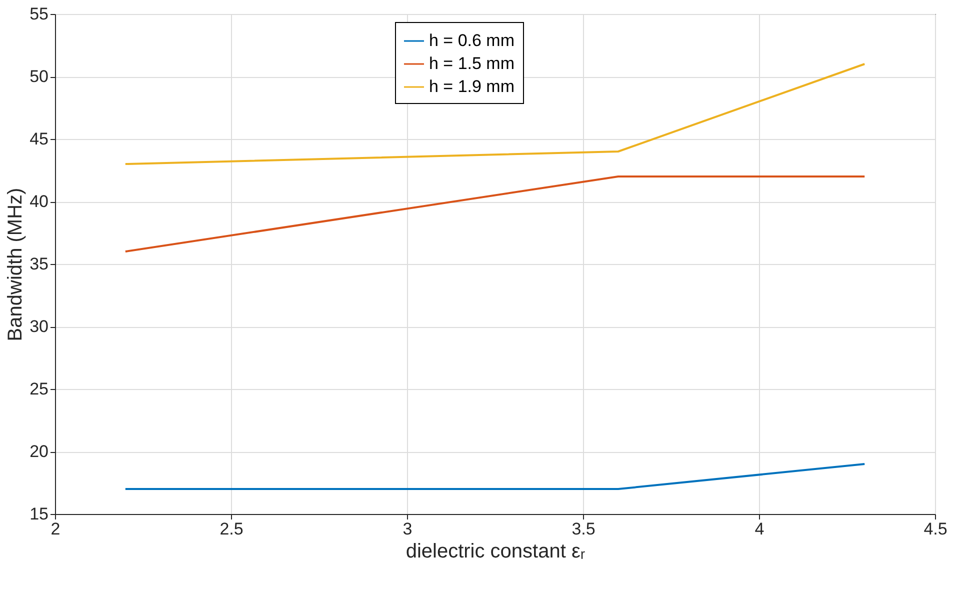 Image resolution: width=976 pixels, height=589 pixels. What do you see at coordinates (407, 529) in the screenshot?
I see `x-tick-label: 3` at bounding box center [407, 529].